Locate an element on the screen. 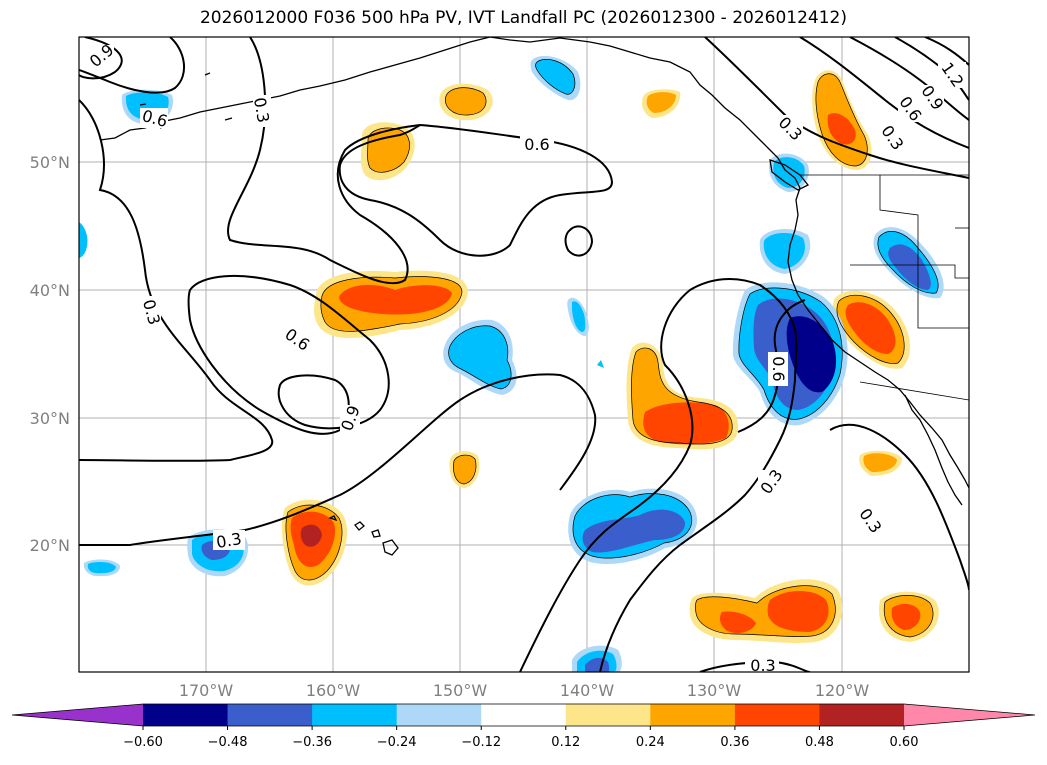 The height and width of the screenshot is (765, 1047). colorbar-tick-label: −0.60 is located at coordinates (143, 742).